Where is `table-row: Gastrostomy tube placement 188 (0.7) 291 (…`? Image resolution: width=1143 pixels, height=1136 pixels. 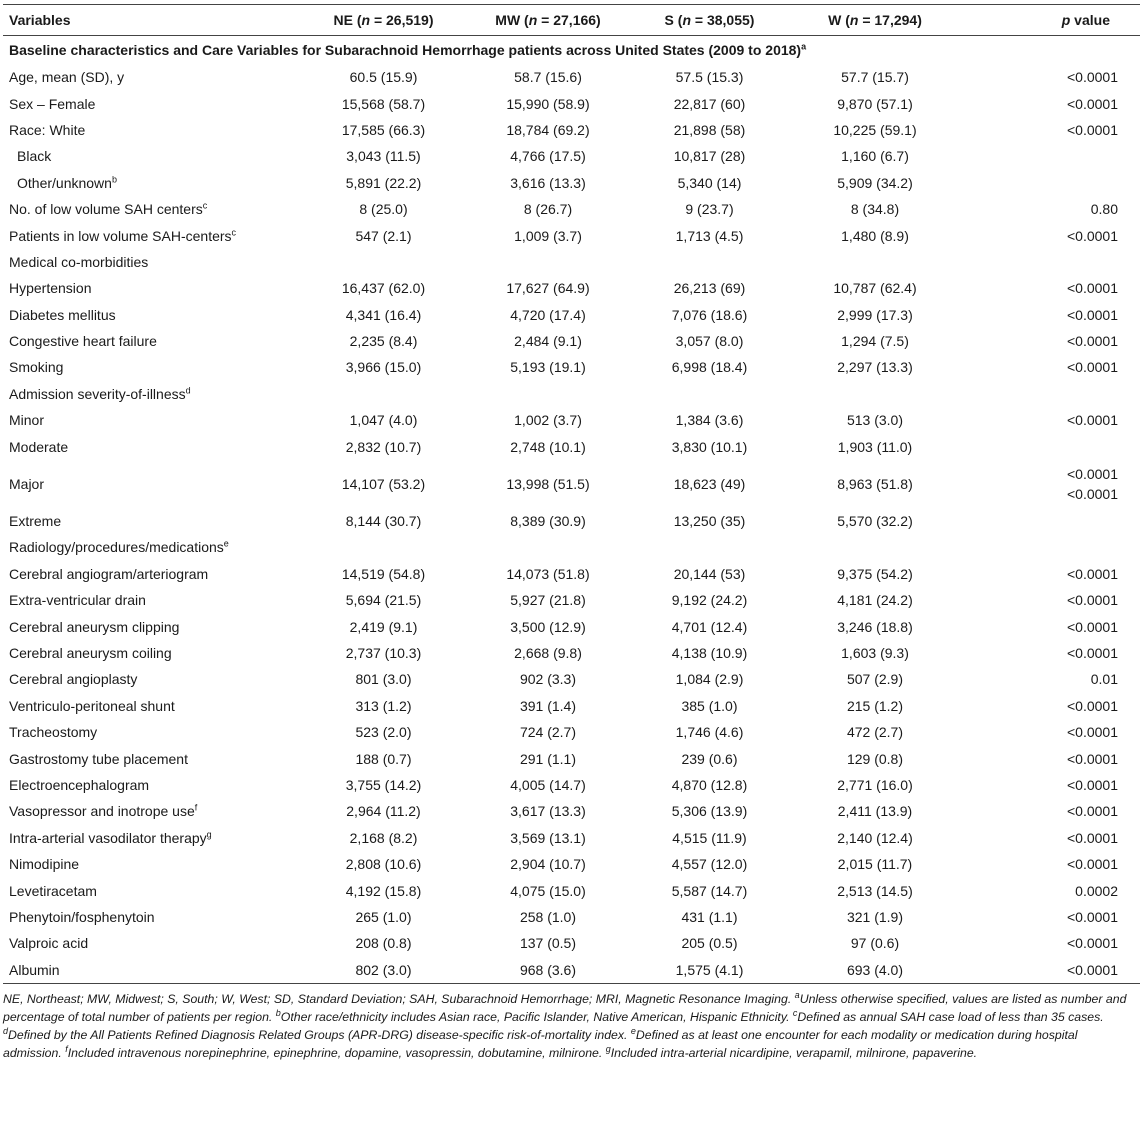
table-row: Gastrostomy tube placement 188 (0.7) 291 (… is located at coordinates (571, 758).